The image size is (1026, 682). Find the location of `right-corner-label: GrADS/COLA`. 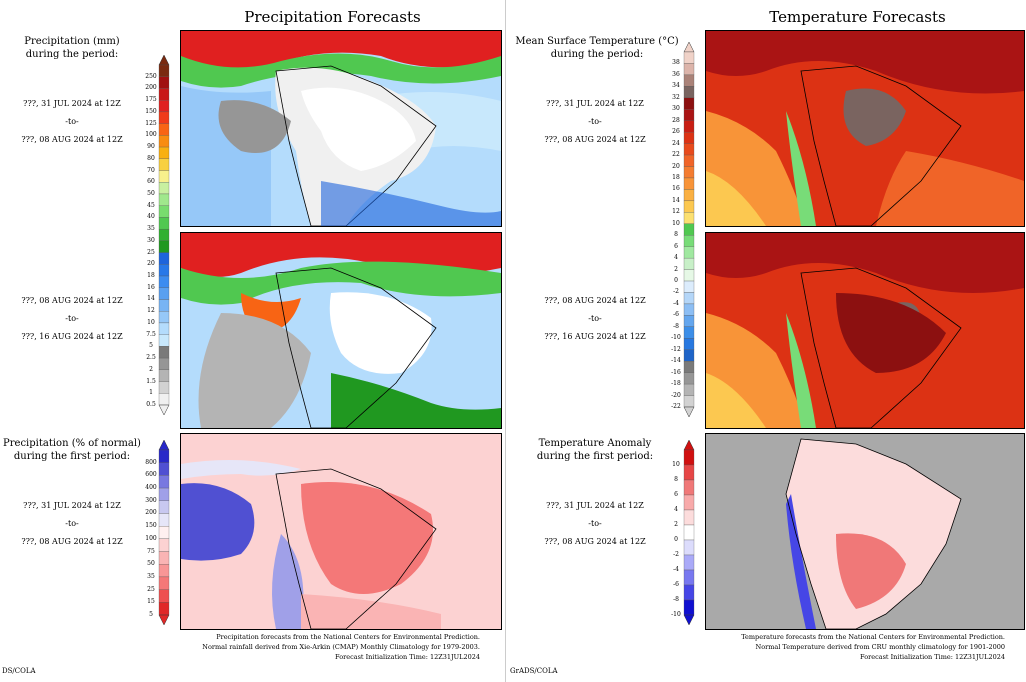

right-corner-label: GrADS/COLA is located at coordinates (534, 671).